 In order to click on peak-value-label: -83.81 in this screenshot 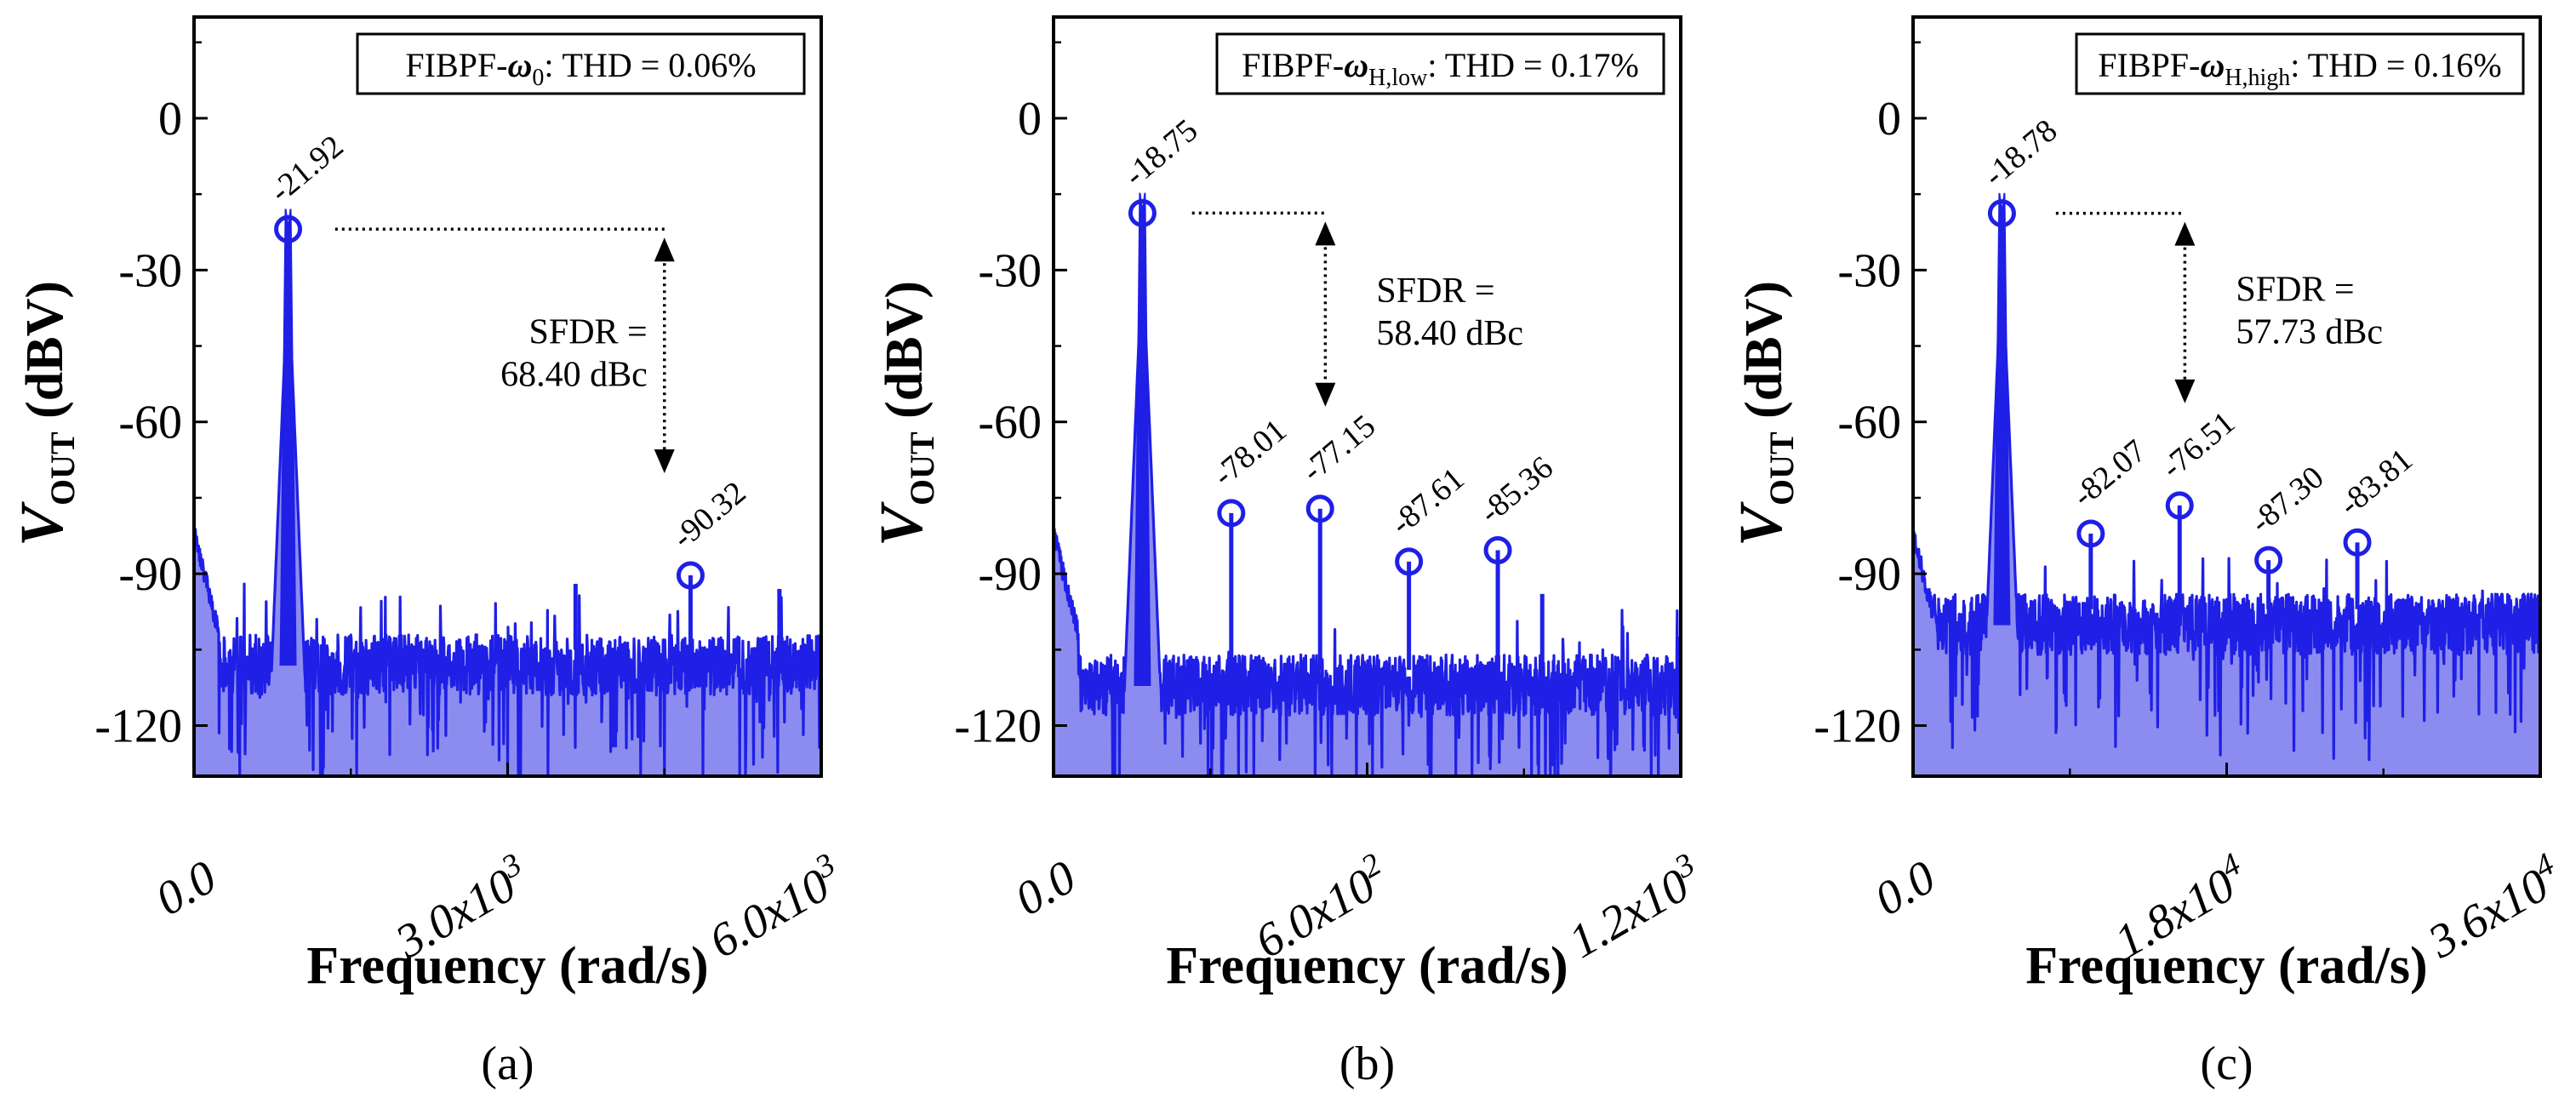, I will do `click(2376, 482)`.